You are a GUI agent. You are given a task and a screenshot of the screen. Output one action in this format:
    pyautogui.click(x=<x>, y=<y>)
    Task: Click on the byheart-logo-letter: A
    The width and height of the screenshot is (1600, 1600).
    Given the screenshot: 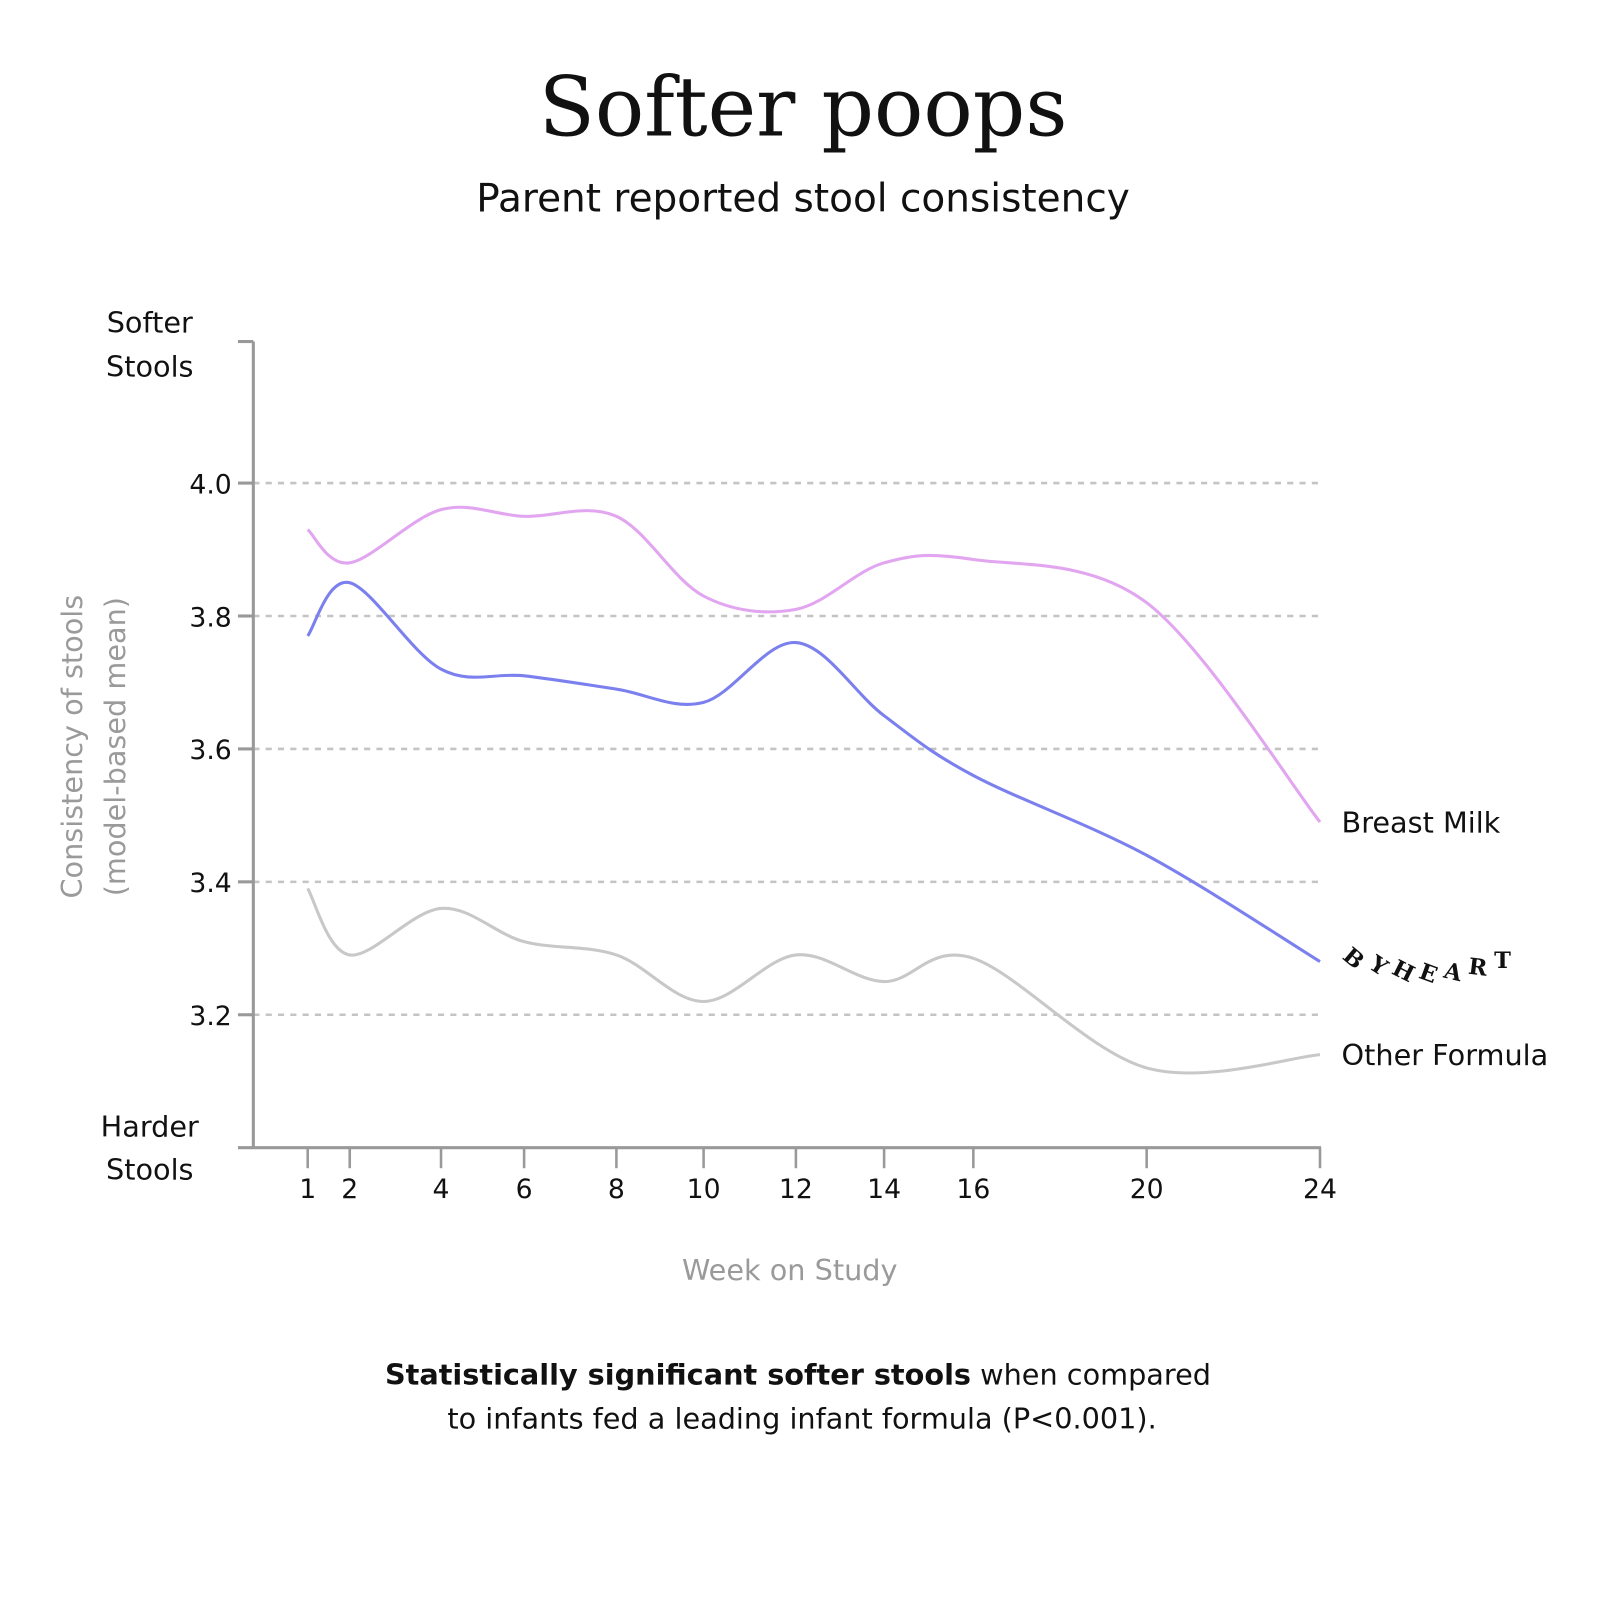 What is the action you would take?
    pyautogui.click(x=1452, y=973)
    